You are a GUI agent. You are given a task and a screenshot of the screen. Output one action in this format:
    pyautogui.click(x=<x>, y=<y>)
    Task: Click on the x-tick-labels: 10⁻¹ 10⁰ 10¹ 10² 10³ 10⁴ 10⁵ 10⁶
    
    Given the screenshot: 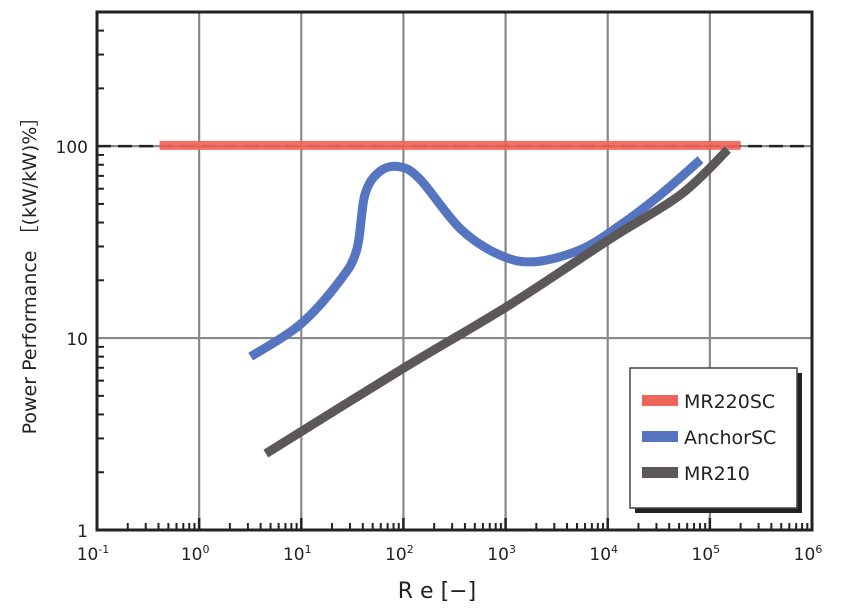 What is the action you would take?
    pyautogui.click(x=450, y=554)
    